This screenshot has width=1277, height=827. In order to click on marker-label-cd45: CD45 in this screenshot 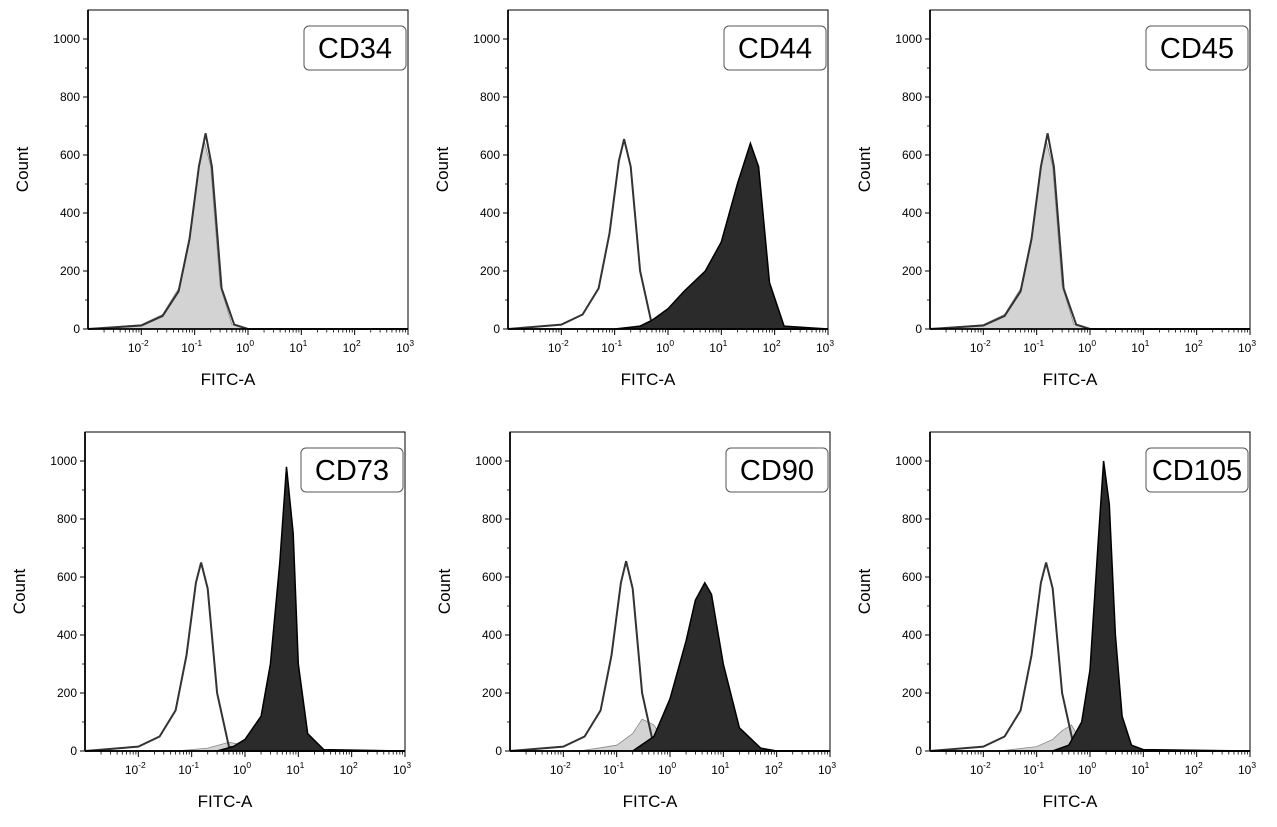, I will do `click(1197, 49)`.